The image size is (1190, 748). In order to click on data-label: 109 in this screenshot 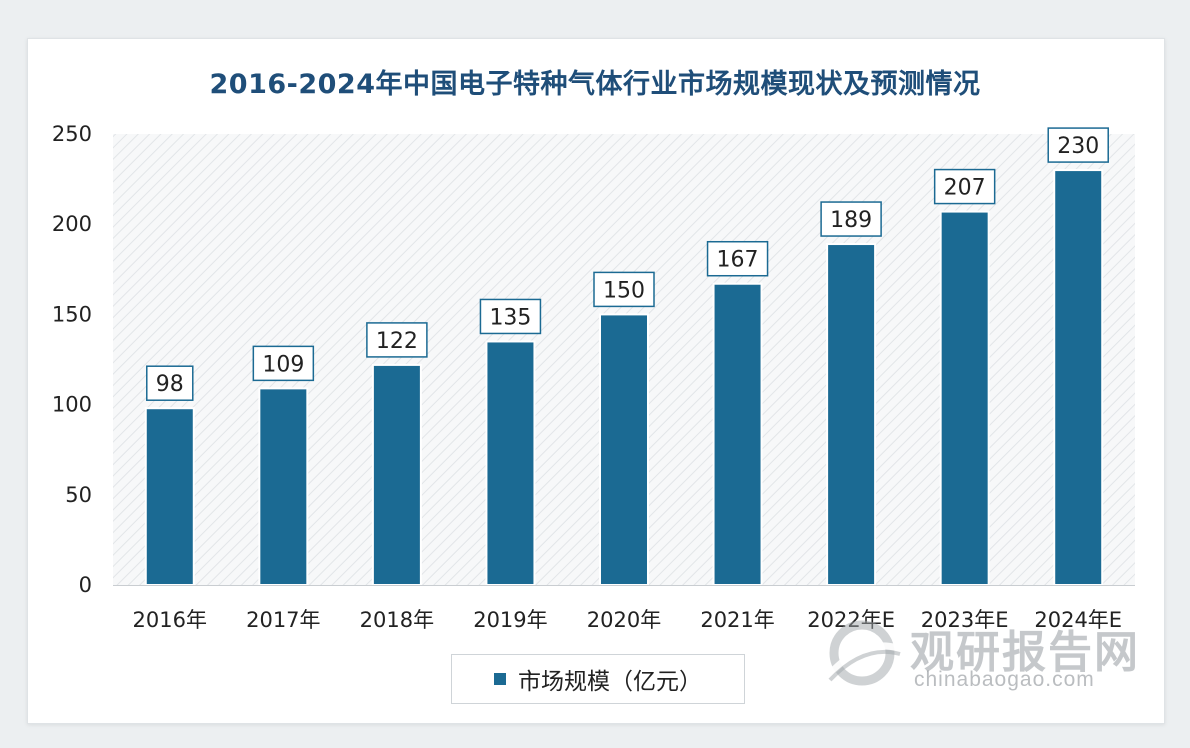, I will do `click(283, 364)`.